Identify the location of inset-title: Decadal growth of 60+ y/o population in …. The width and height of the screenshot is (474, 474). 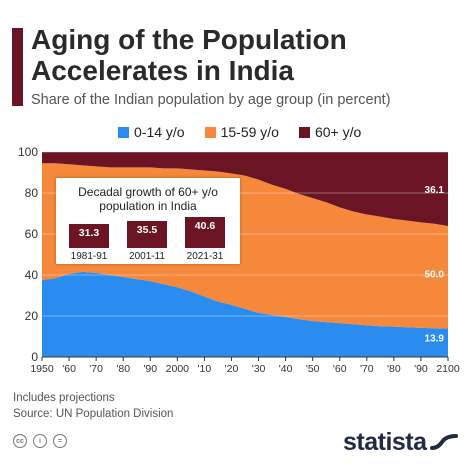
(148, 199).